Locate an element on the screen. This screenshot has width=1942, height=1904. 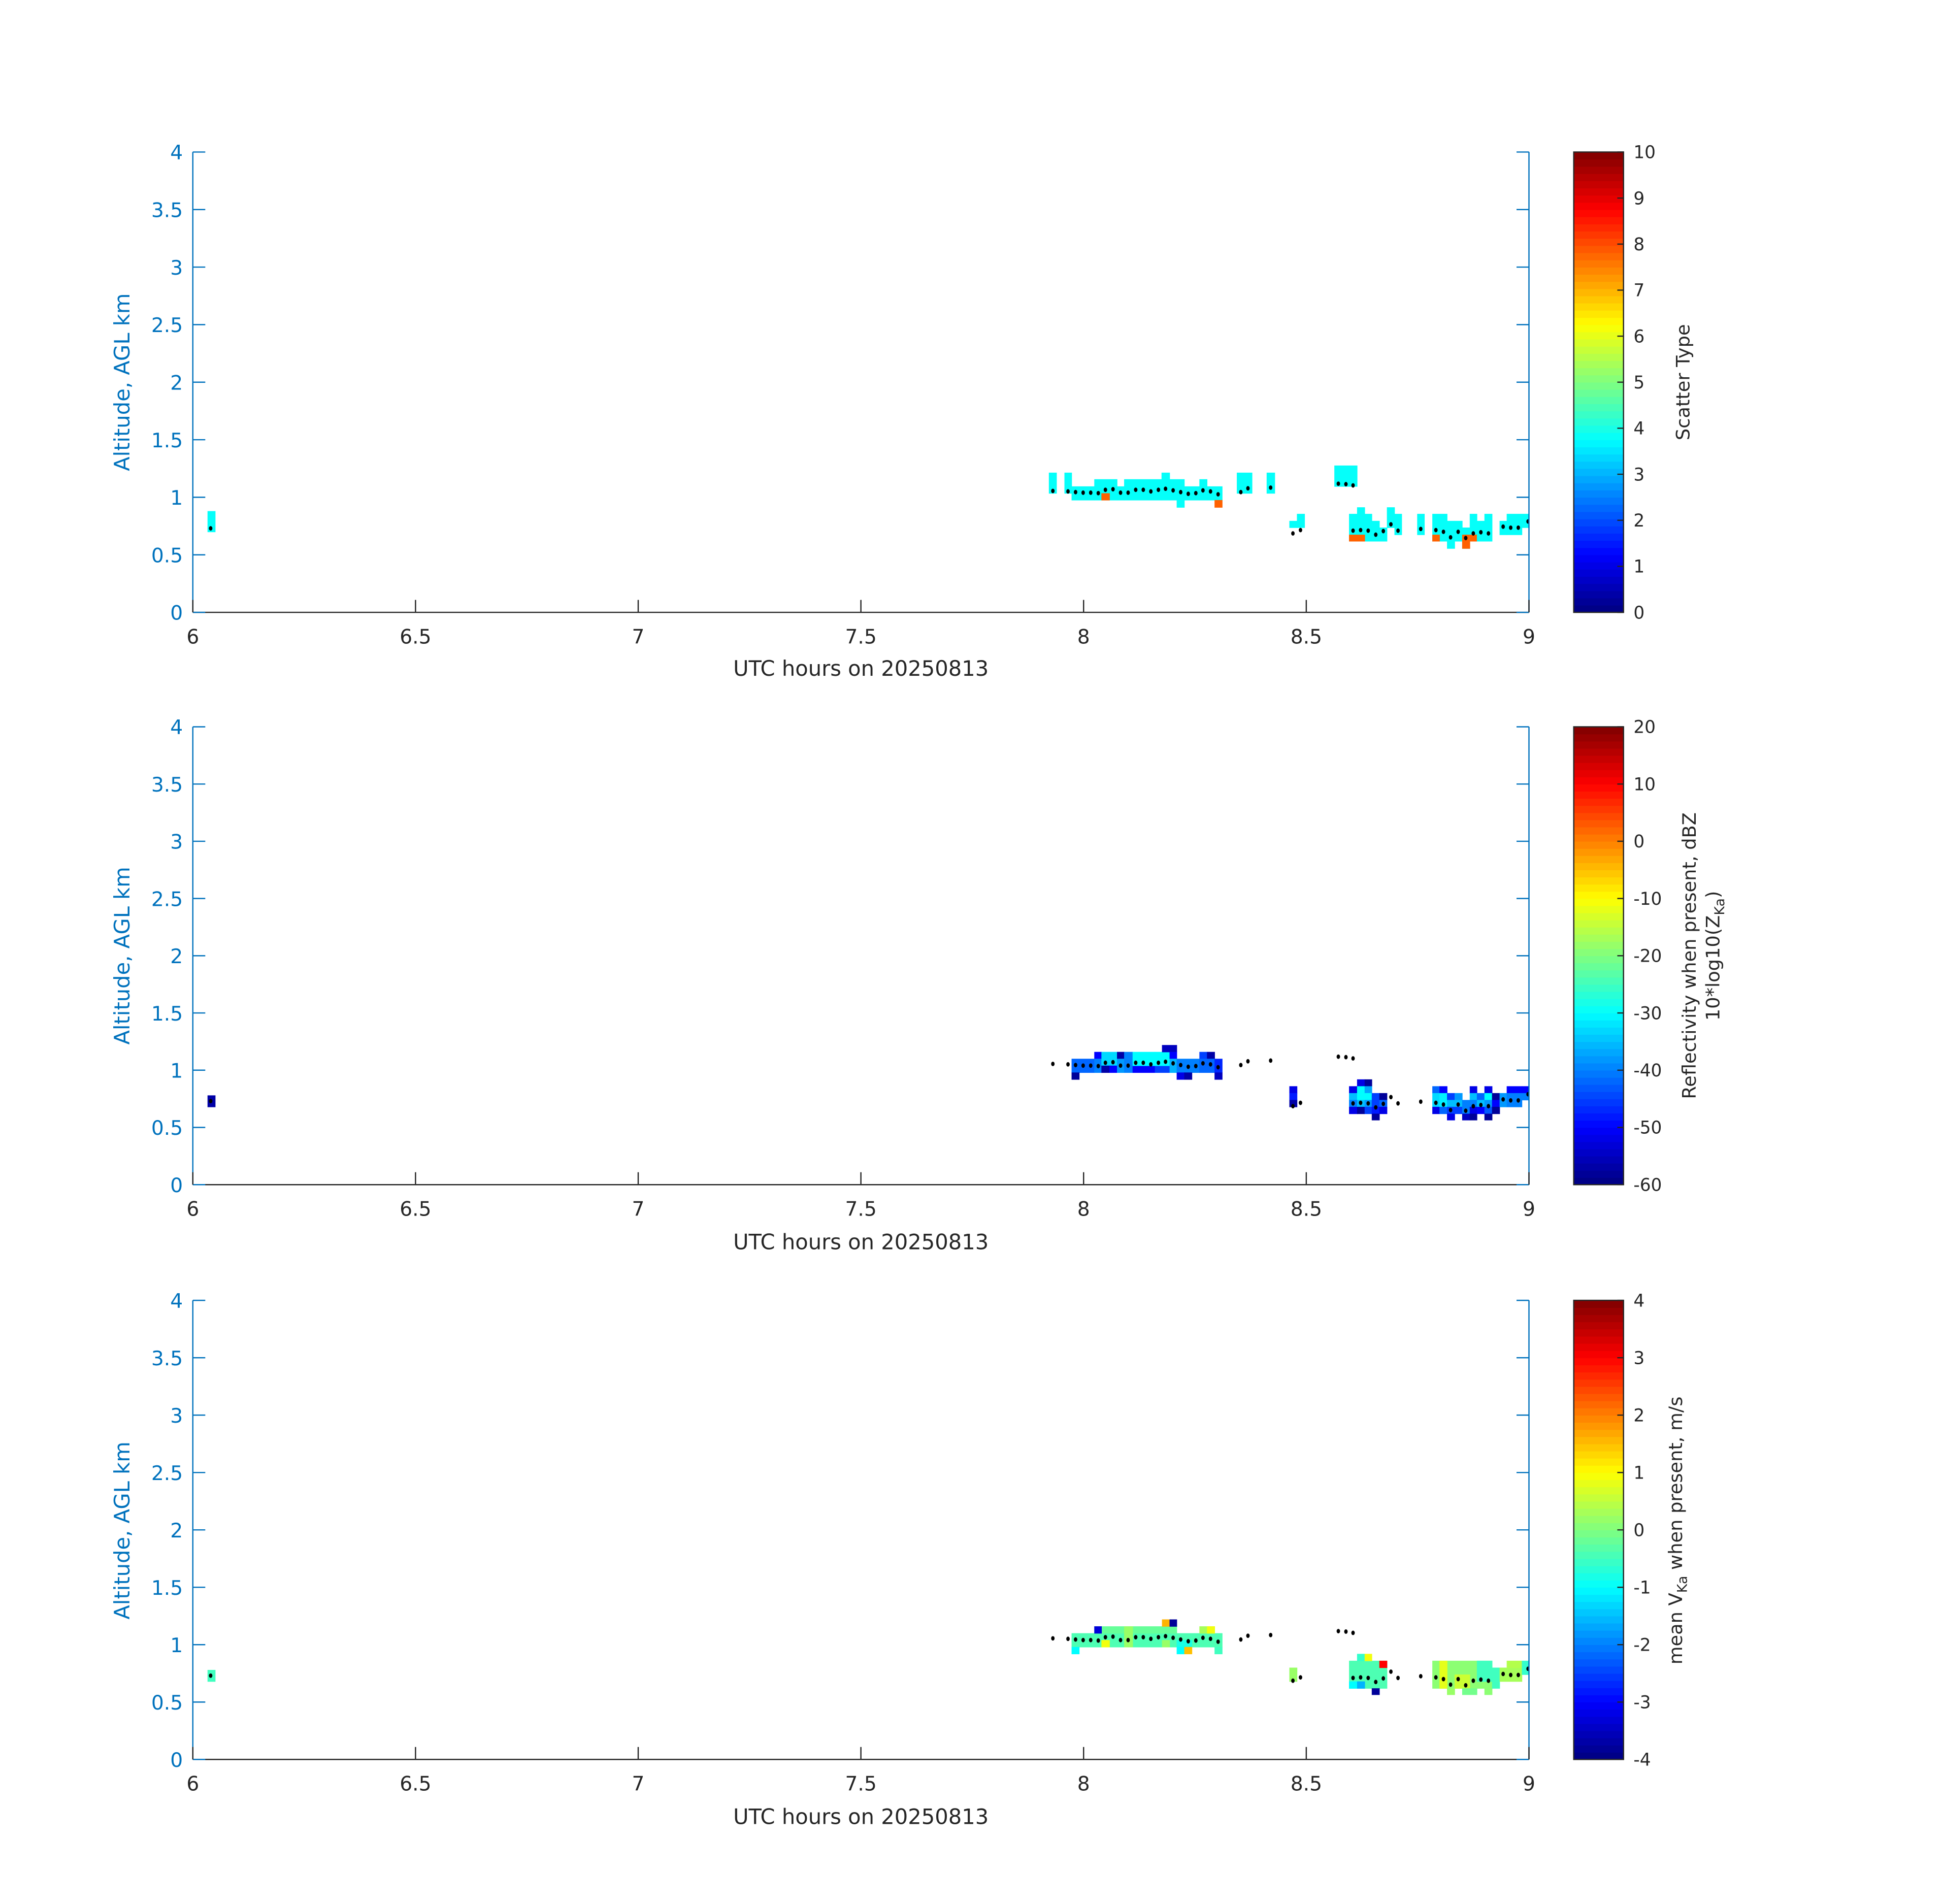
y-tick-label: 1 is located at coordinates (176, 499).